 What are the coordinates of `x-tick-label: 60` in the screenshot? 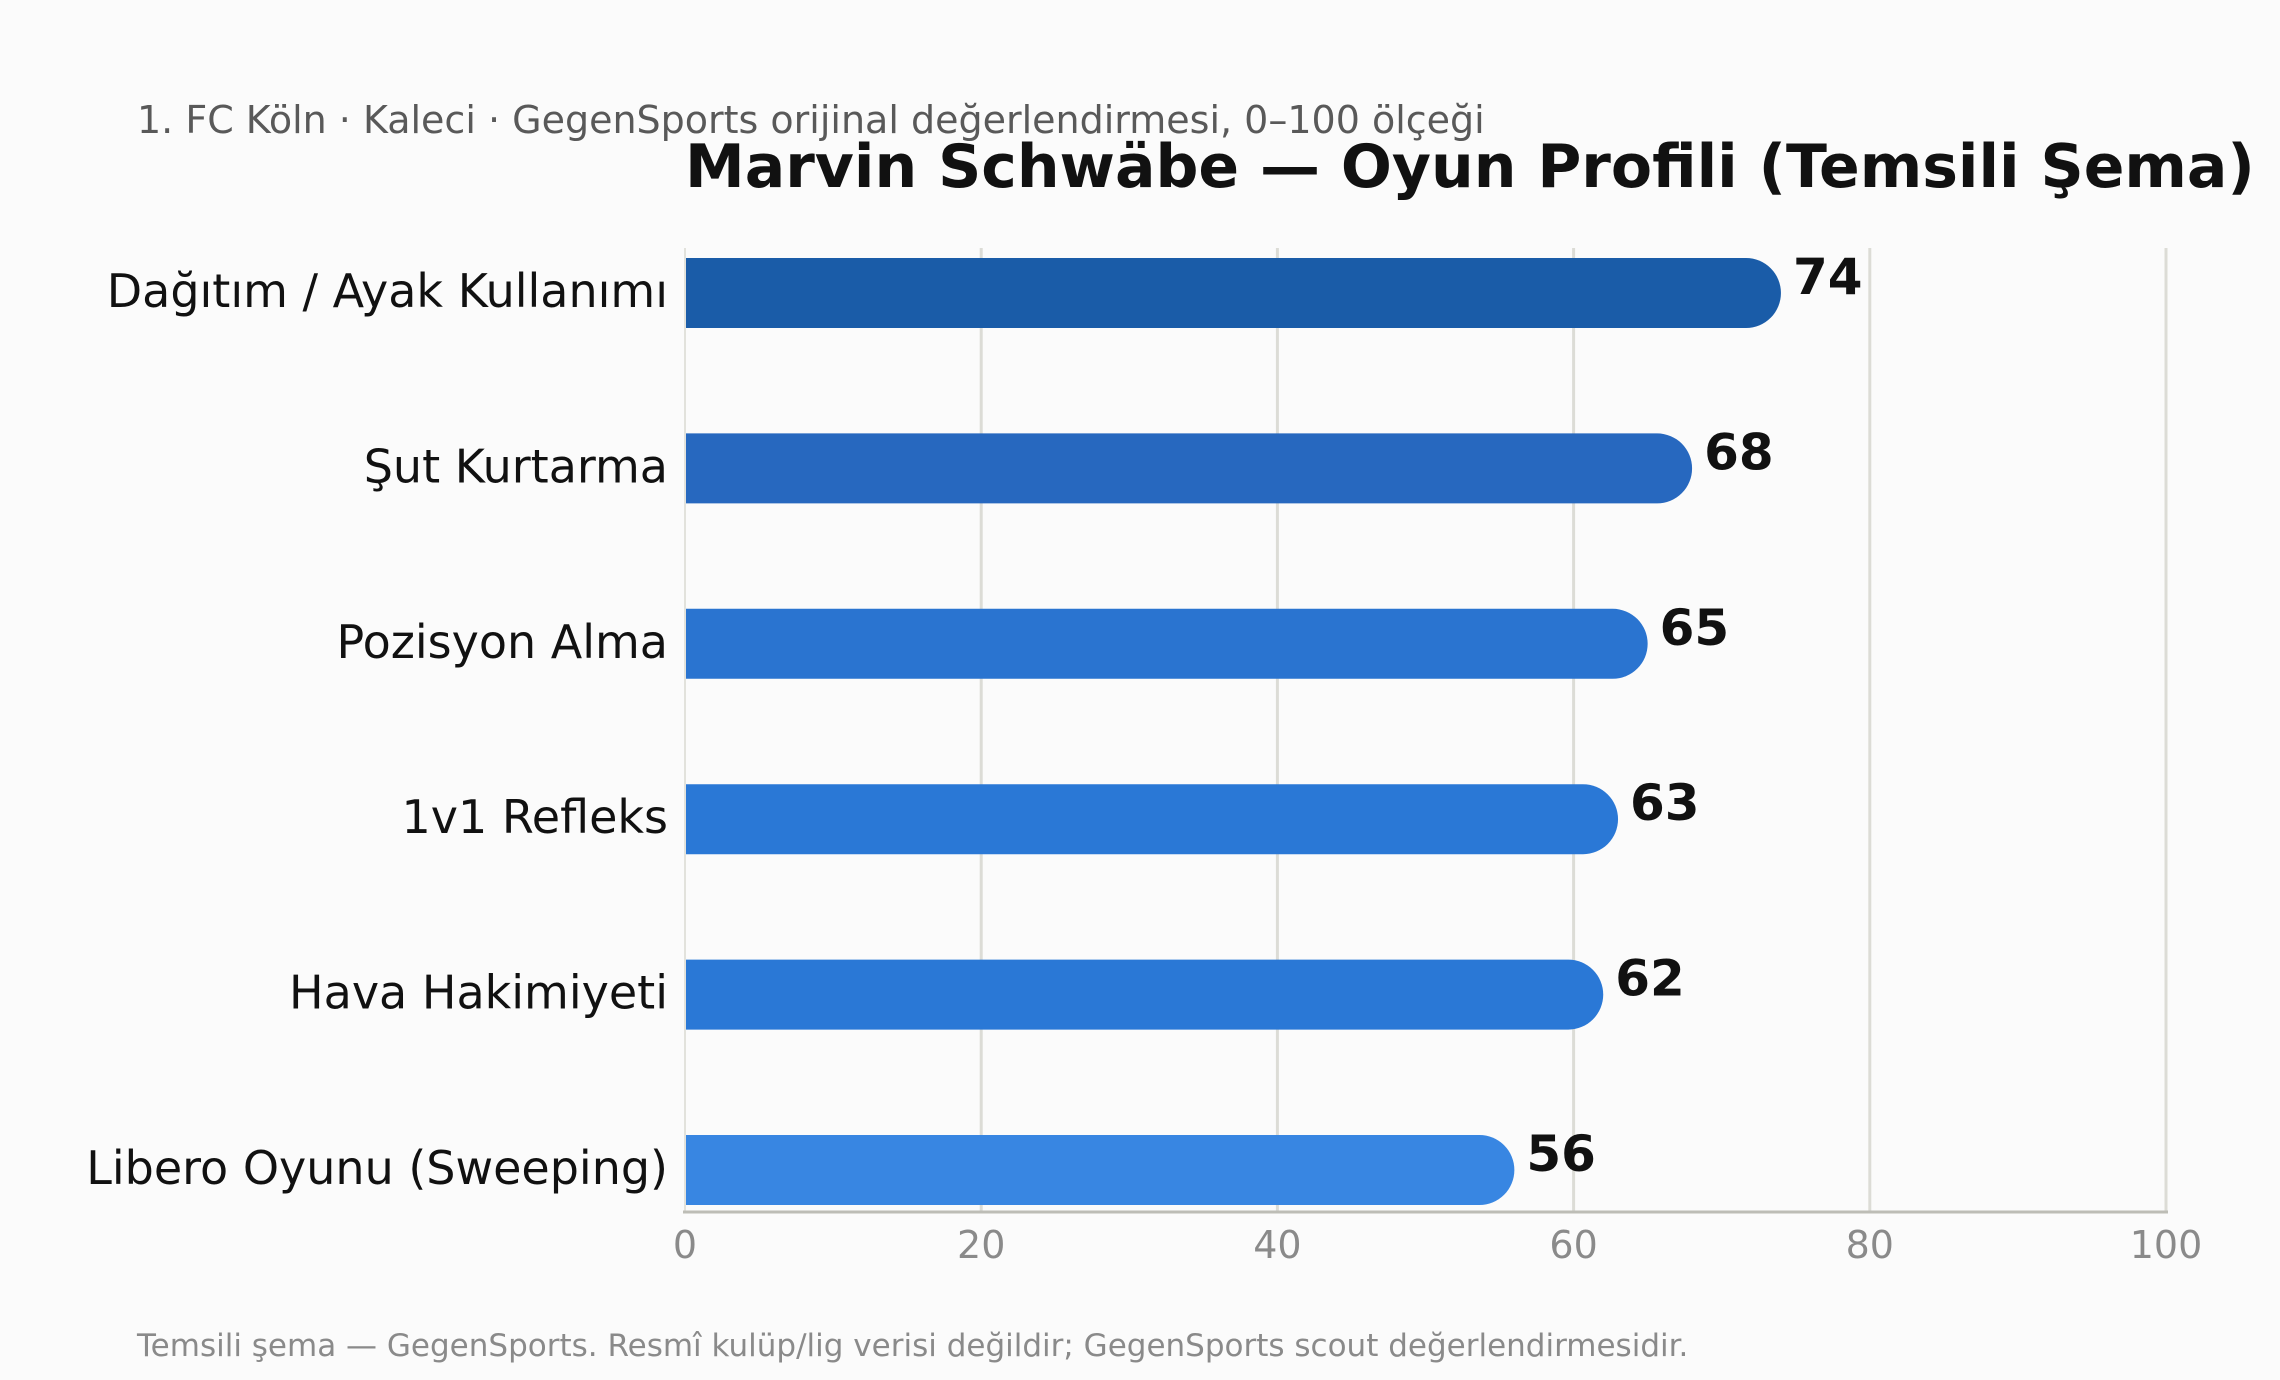 It's located at (1573, 1245).